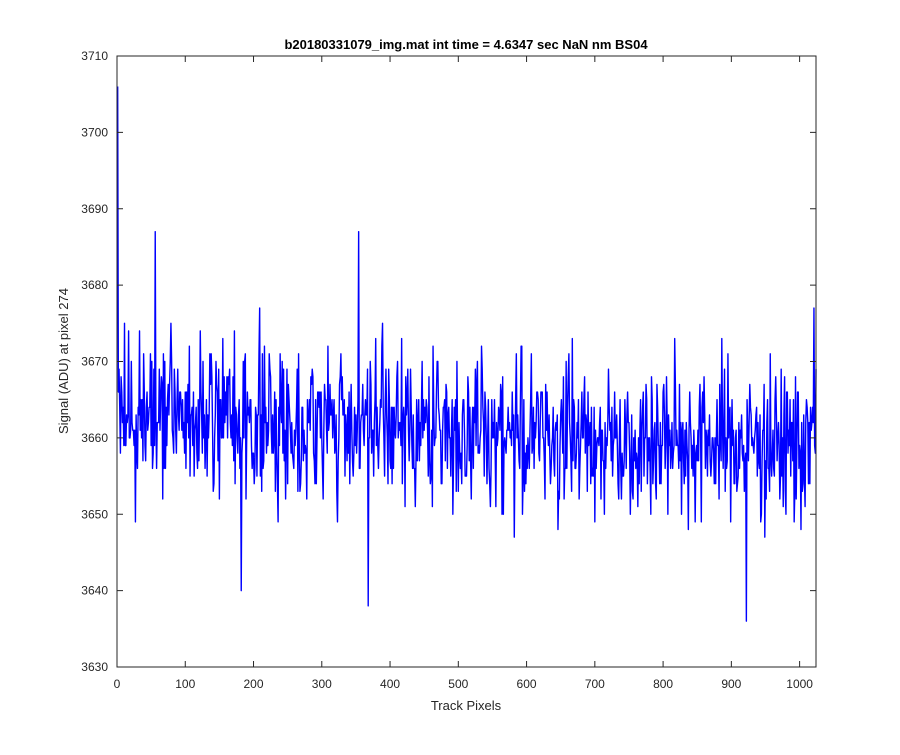 The width and height of the screenshot is (900, 755). I want to click on y-tick-label: 3690, so click(94, 209).